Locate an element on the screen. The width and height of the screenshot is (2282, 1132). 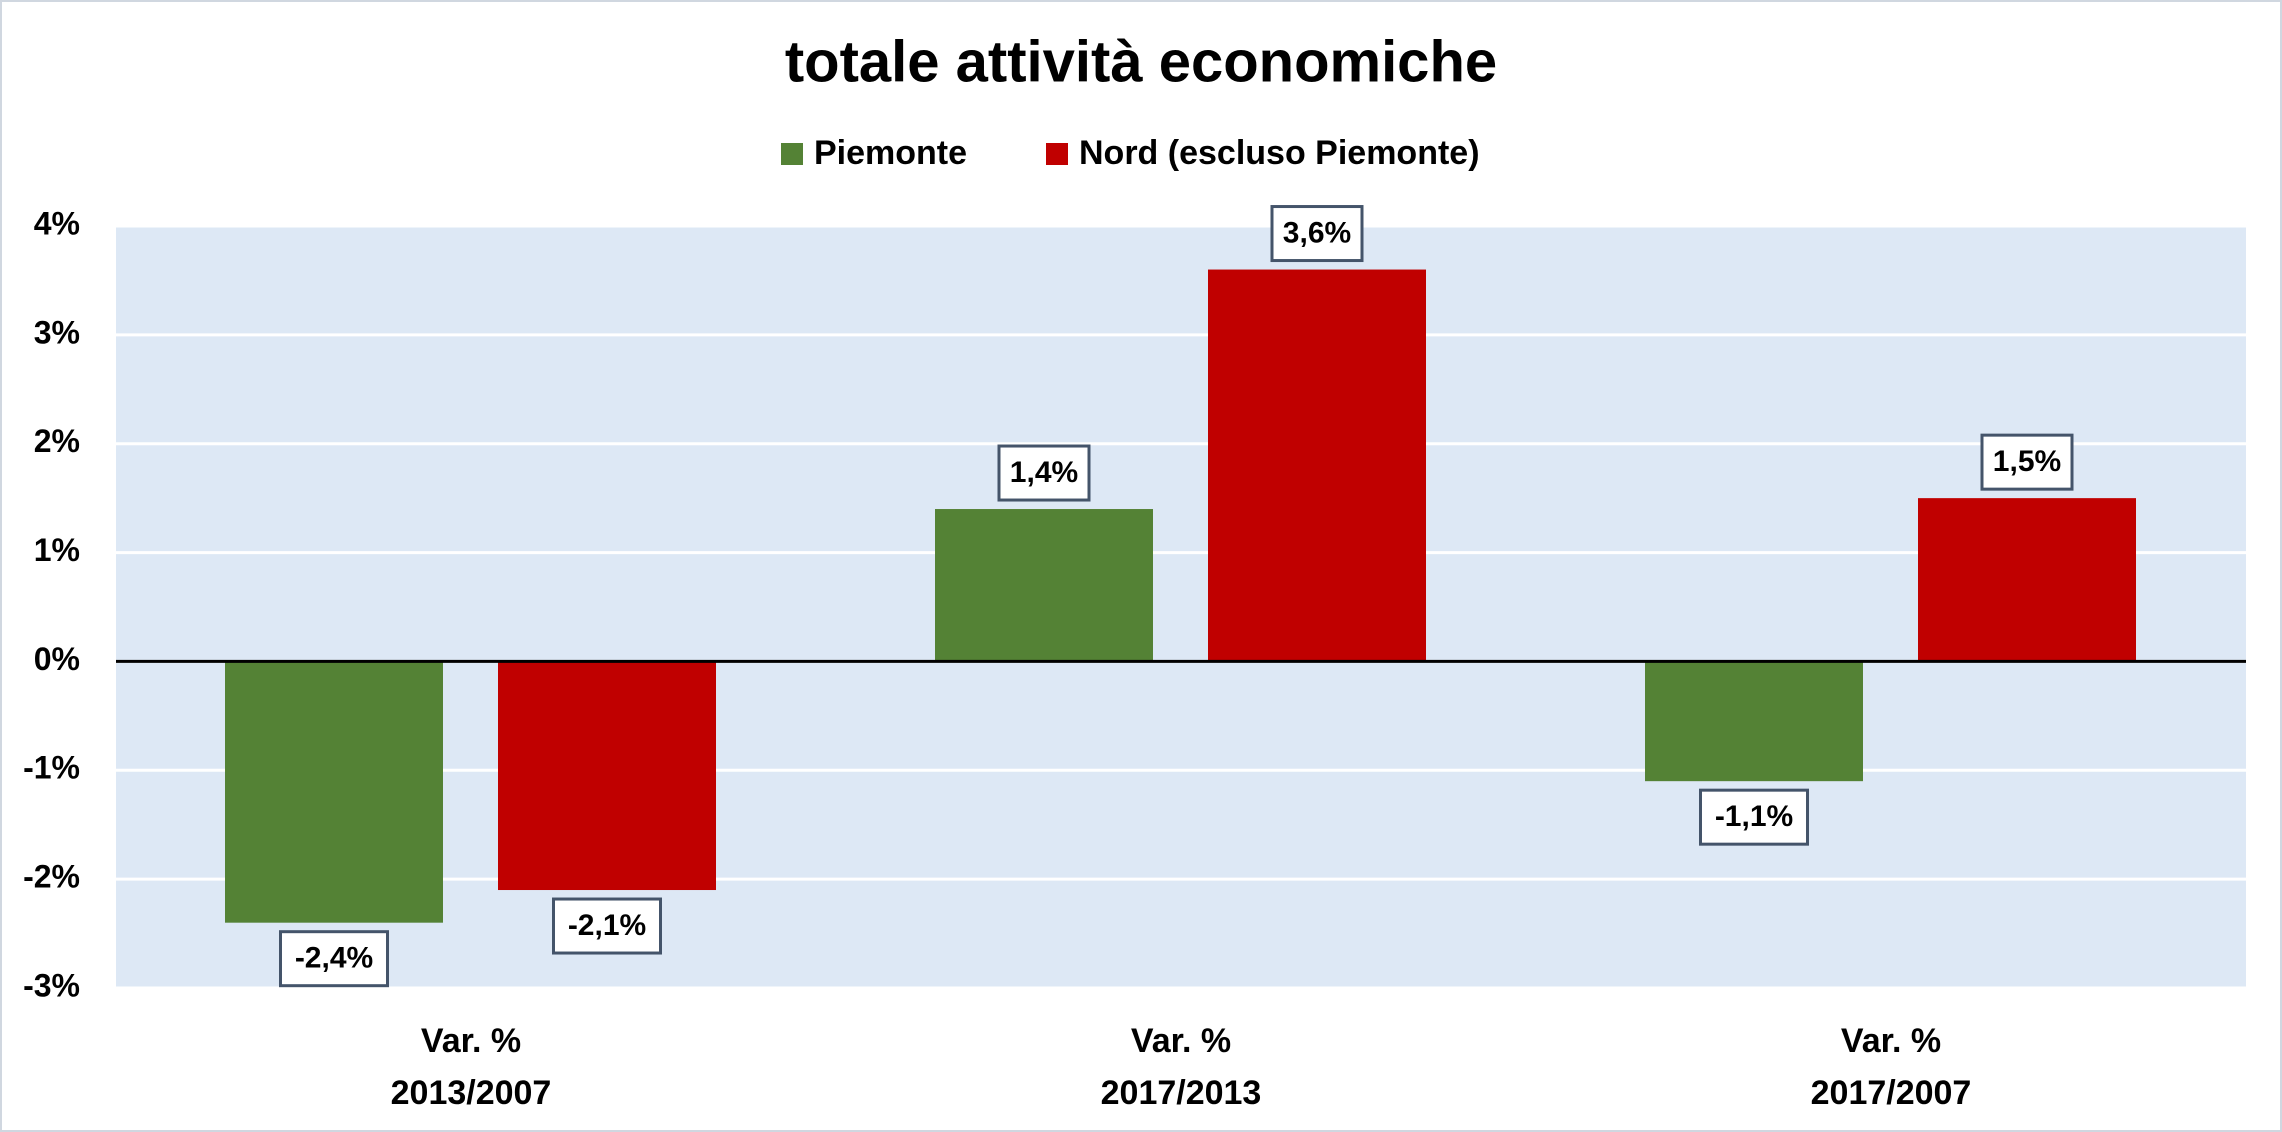
y-tick-label: -2% is located at coordinates (51, 877).